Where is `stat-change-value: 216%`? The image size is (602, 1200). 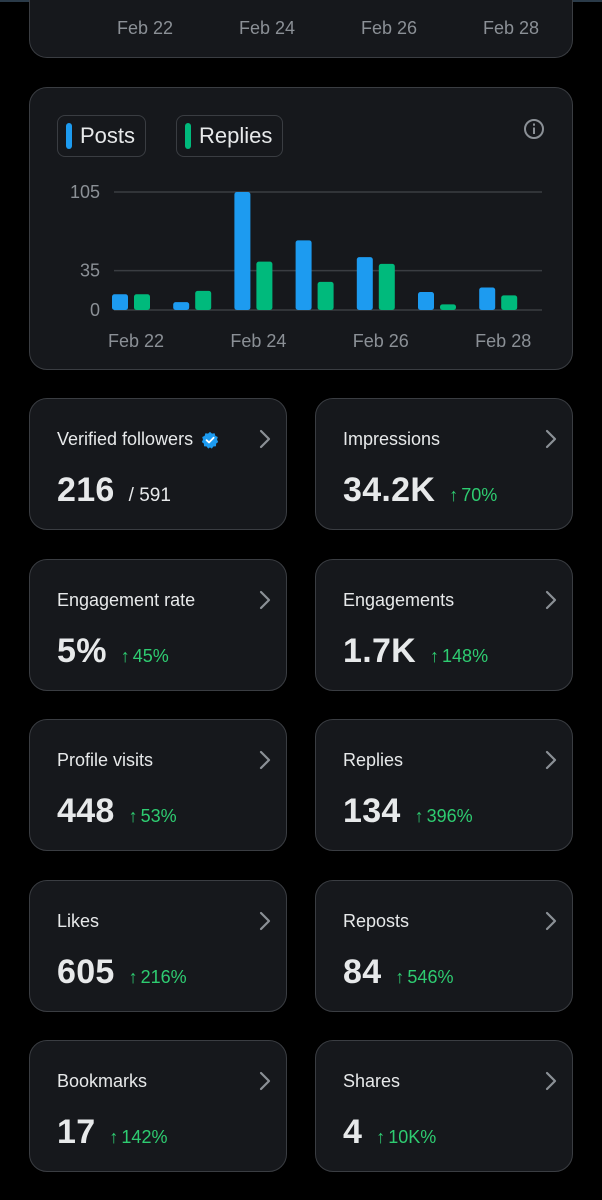 stat-change-value: 216% is located at coordinates (163, 976).